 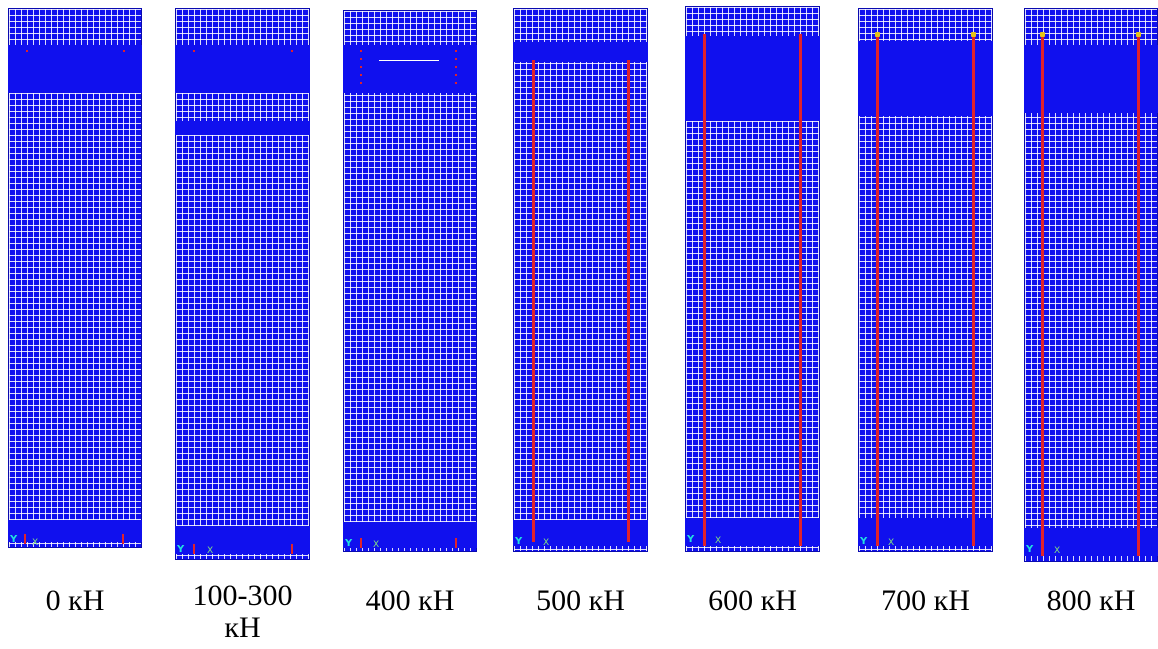 What do you see at coordinates (410, 600) in the screenshot?
I see `load-label-2: 400 кН` at bounding box center [410, 600].